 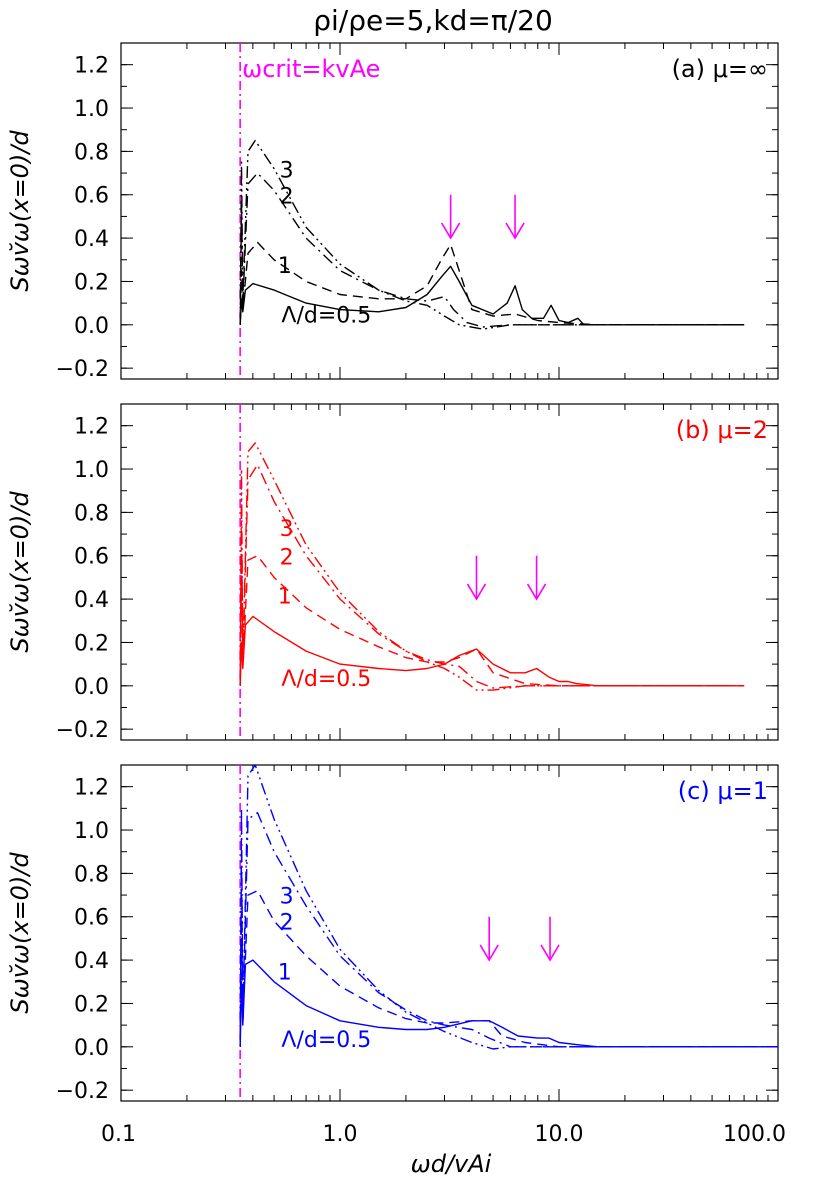 I want to click on panel-label: (b) μ=2, so click(x=722, y=430).